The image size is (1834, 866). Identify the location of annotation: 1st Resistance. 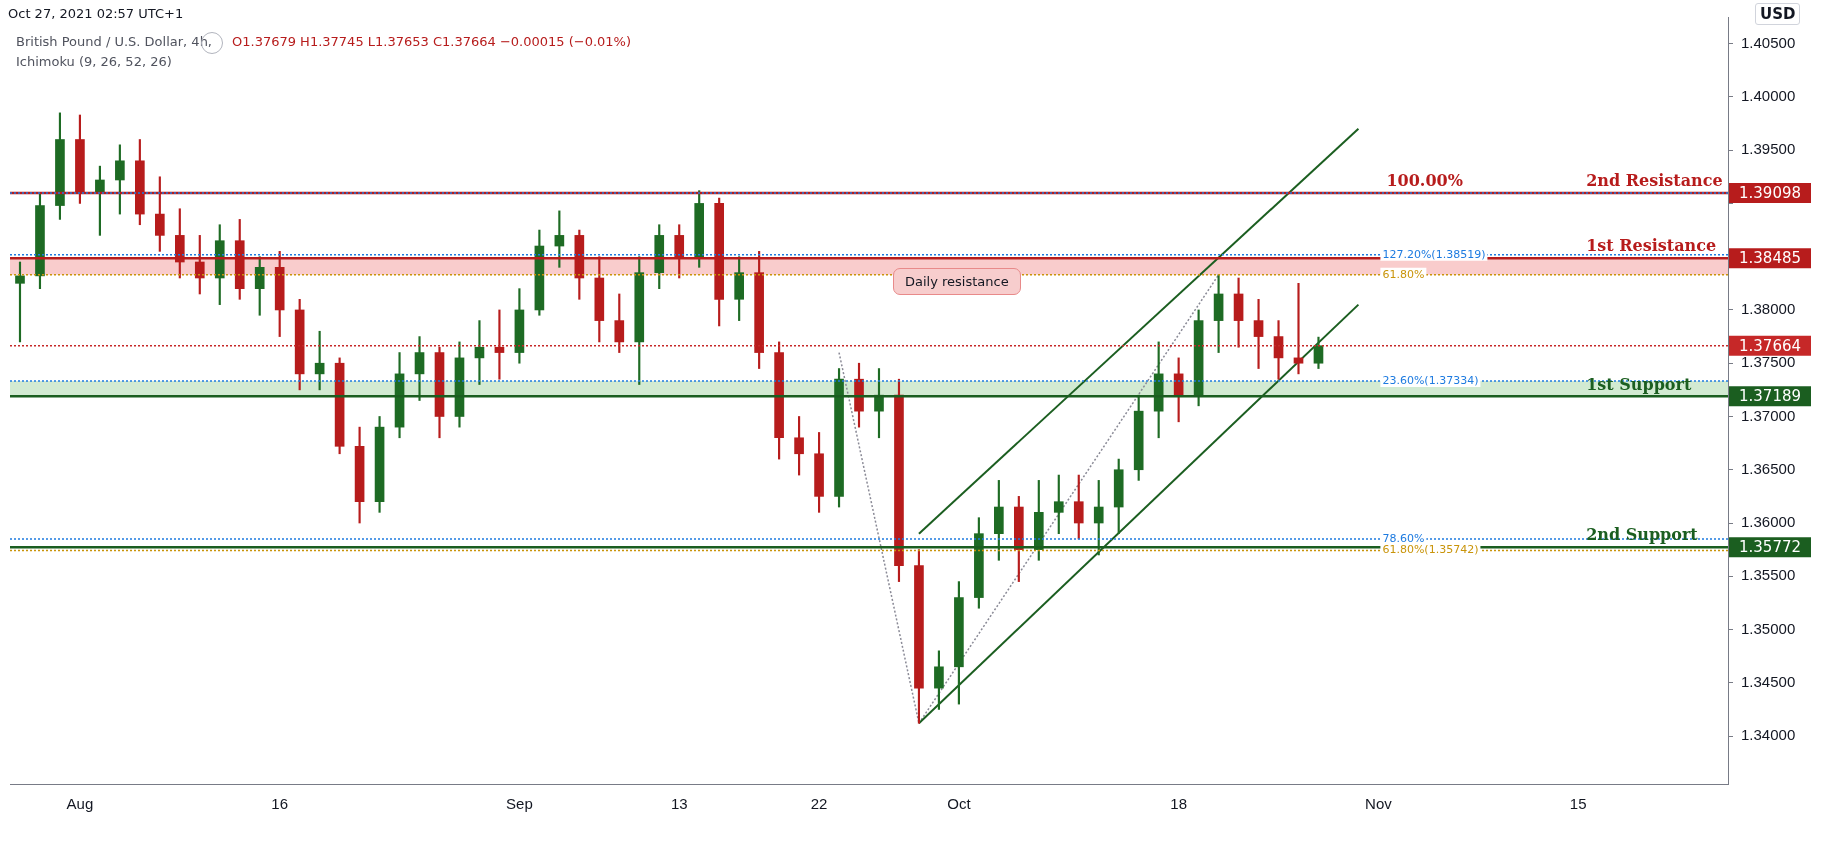
(1651, 246).